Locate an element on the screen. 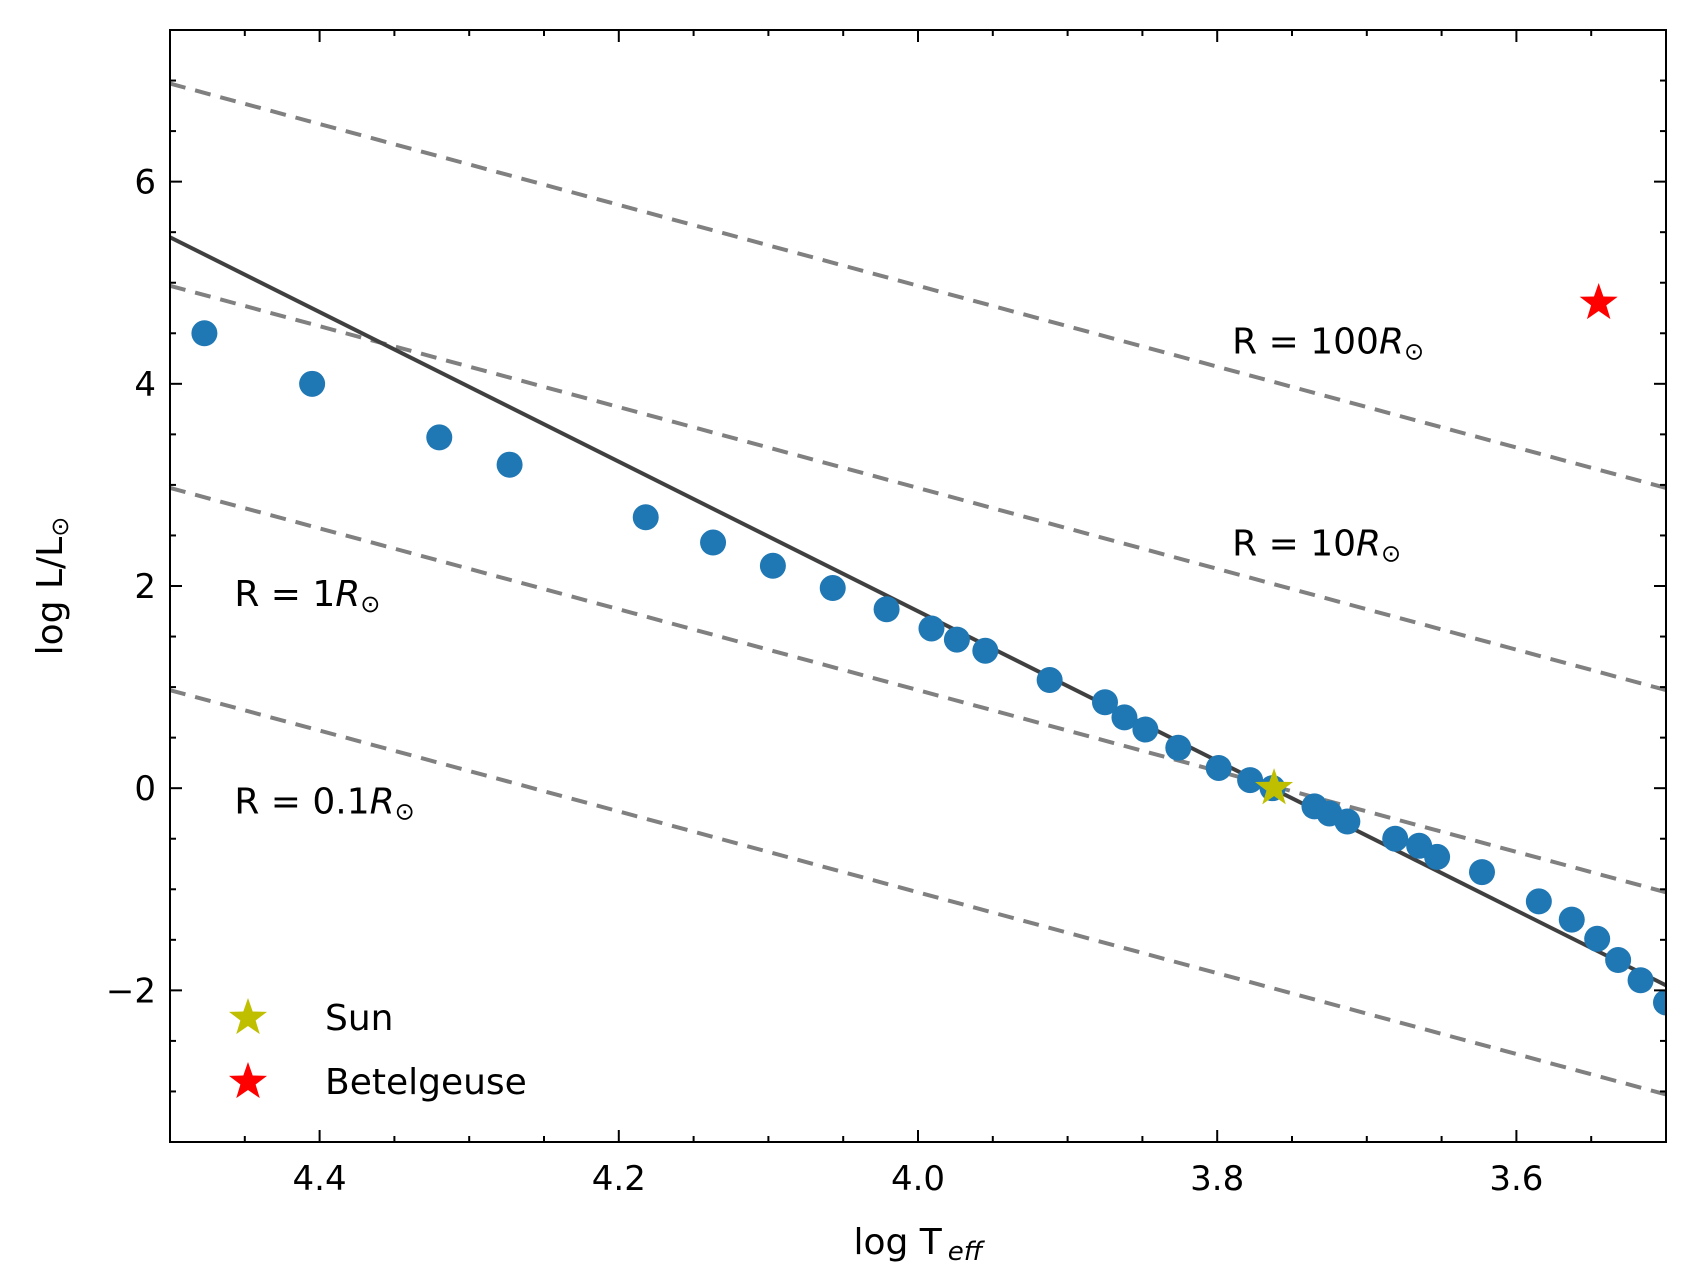  x-tick-label: 4.4 is located at coordinates (320, 1179).